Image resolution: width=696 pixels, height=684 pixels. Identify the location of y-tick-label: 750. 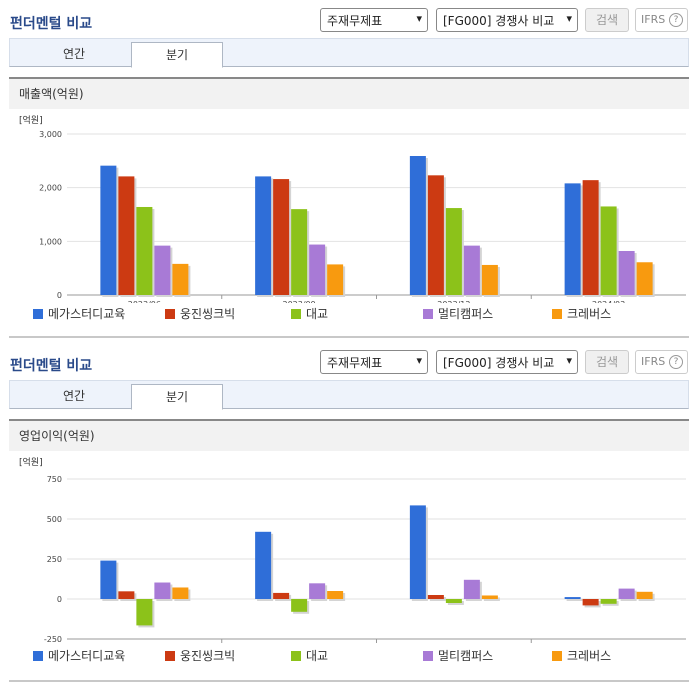
(54, 479).